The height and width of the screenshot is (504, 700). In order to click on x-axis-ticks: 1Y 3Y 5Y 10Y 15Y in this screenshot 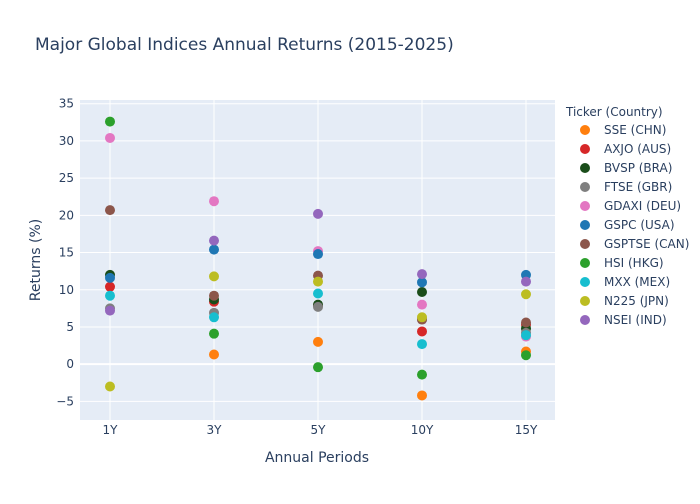, I will do `click(320, 430)`.